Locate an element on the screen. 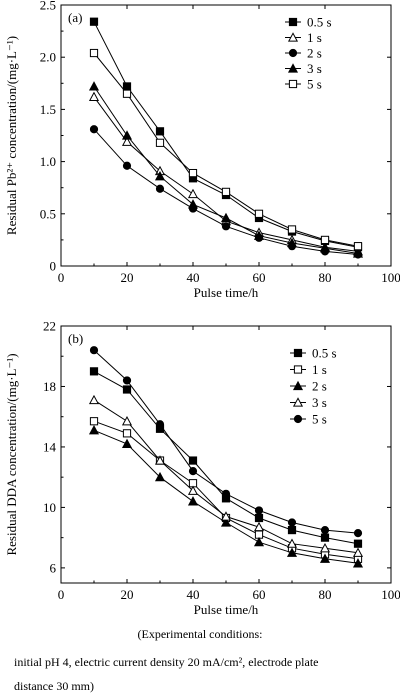 The image size is (400, 699). x-tick-label: 40 is located at coordinates (193, 594).